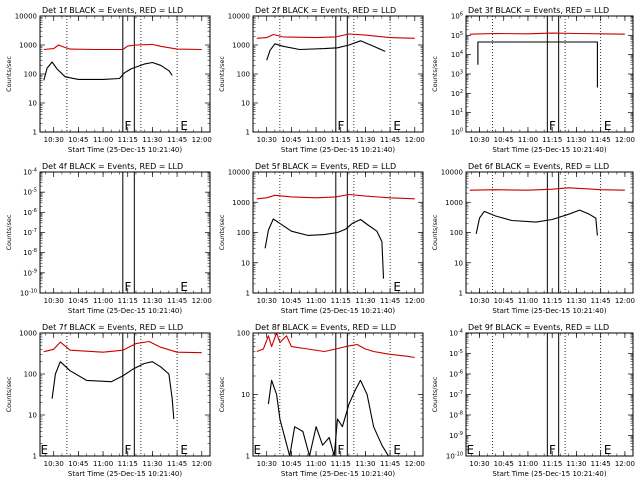  I want to click on y-tick-label: 10⁻⁹, so click(456, 435).